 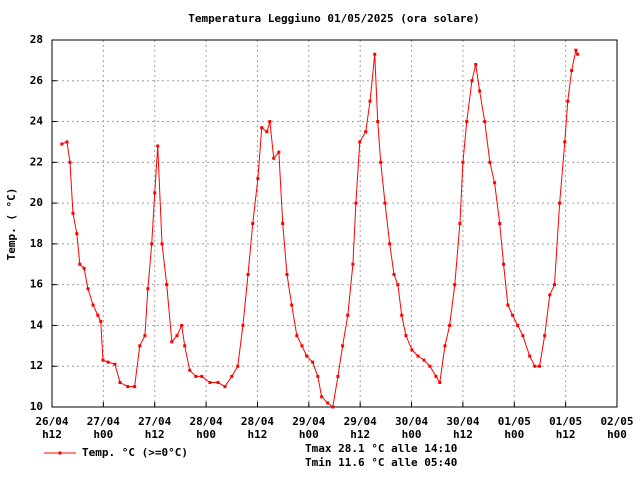 What do you see at coordinates (135, 452) in the screenshot?
I see `legend-label: Temp. °C (>=0°C)` at bounding box center [135, 452].